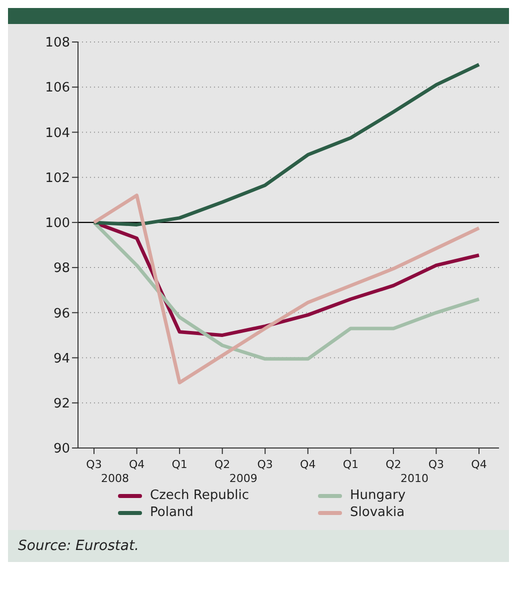 The width and height of the screenshot is (517, 590). What do you see at coordinates (61, 404) in the screenshot?
I see `y-tick-label: 92` at bounding box center [61, 404].